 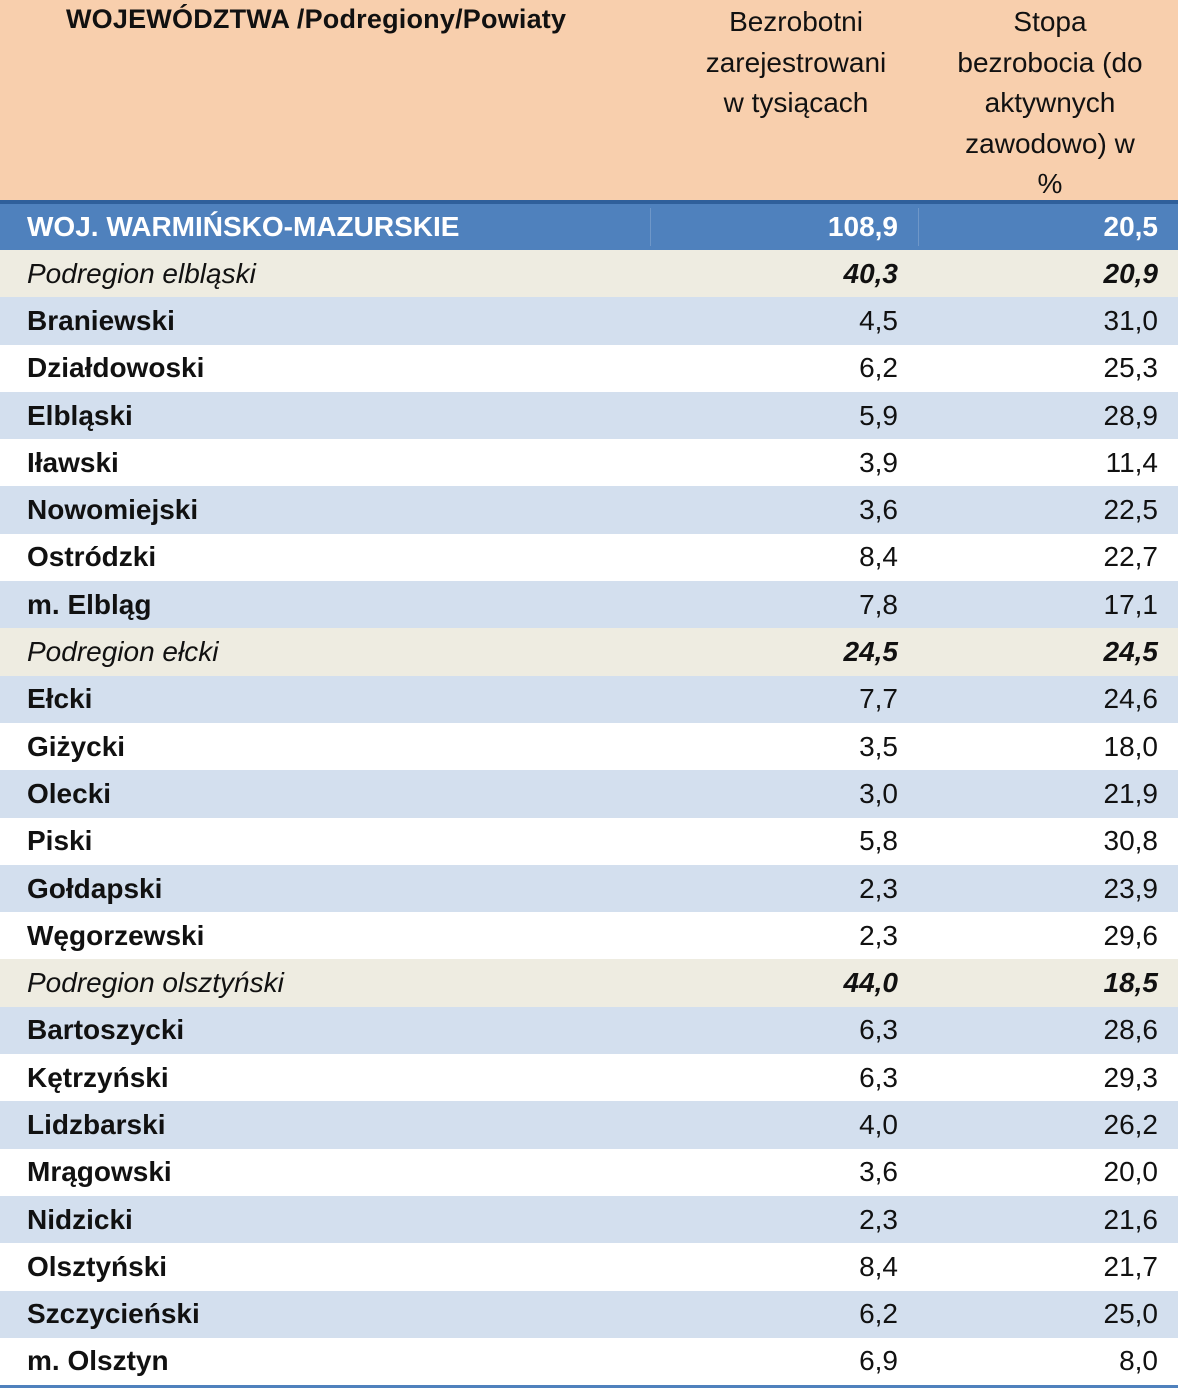 What do you see at coordinates (155, 983) in the screenshot?
I see `region-name-cell: Podregion olsztyński` at bounding box center [155, 983].